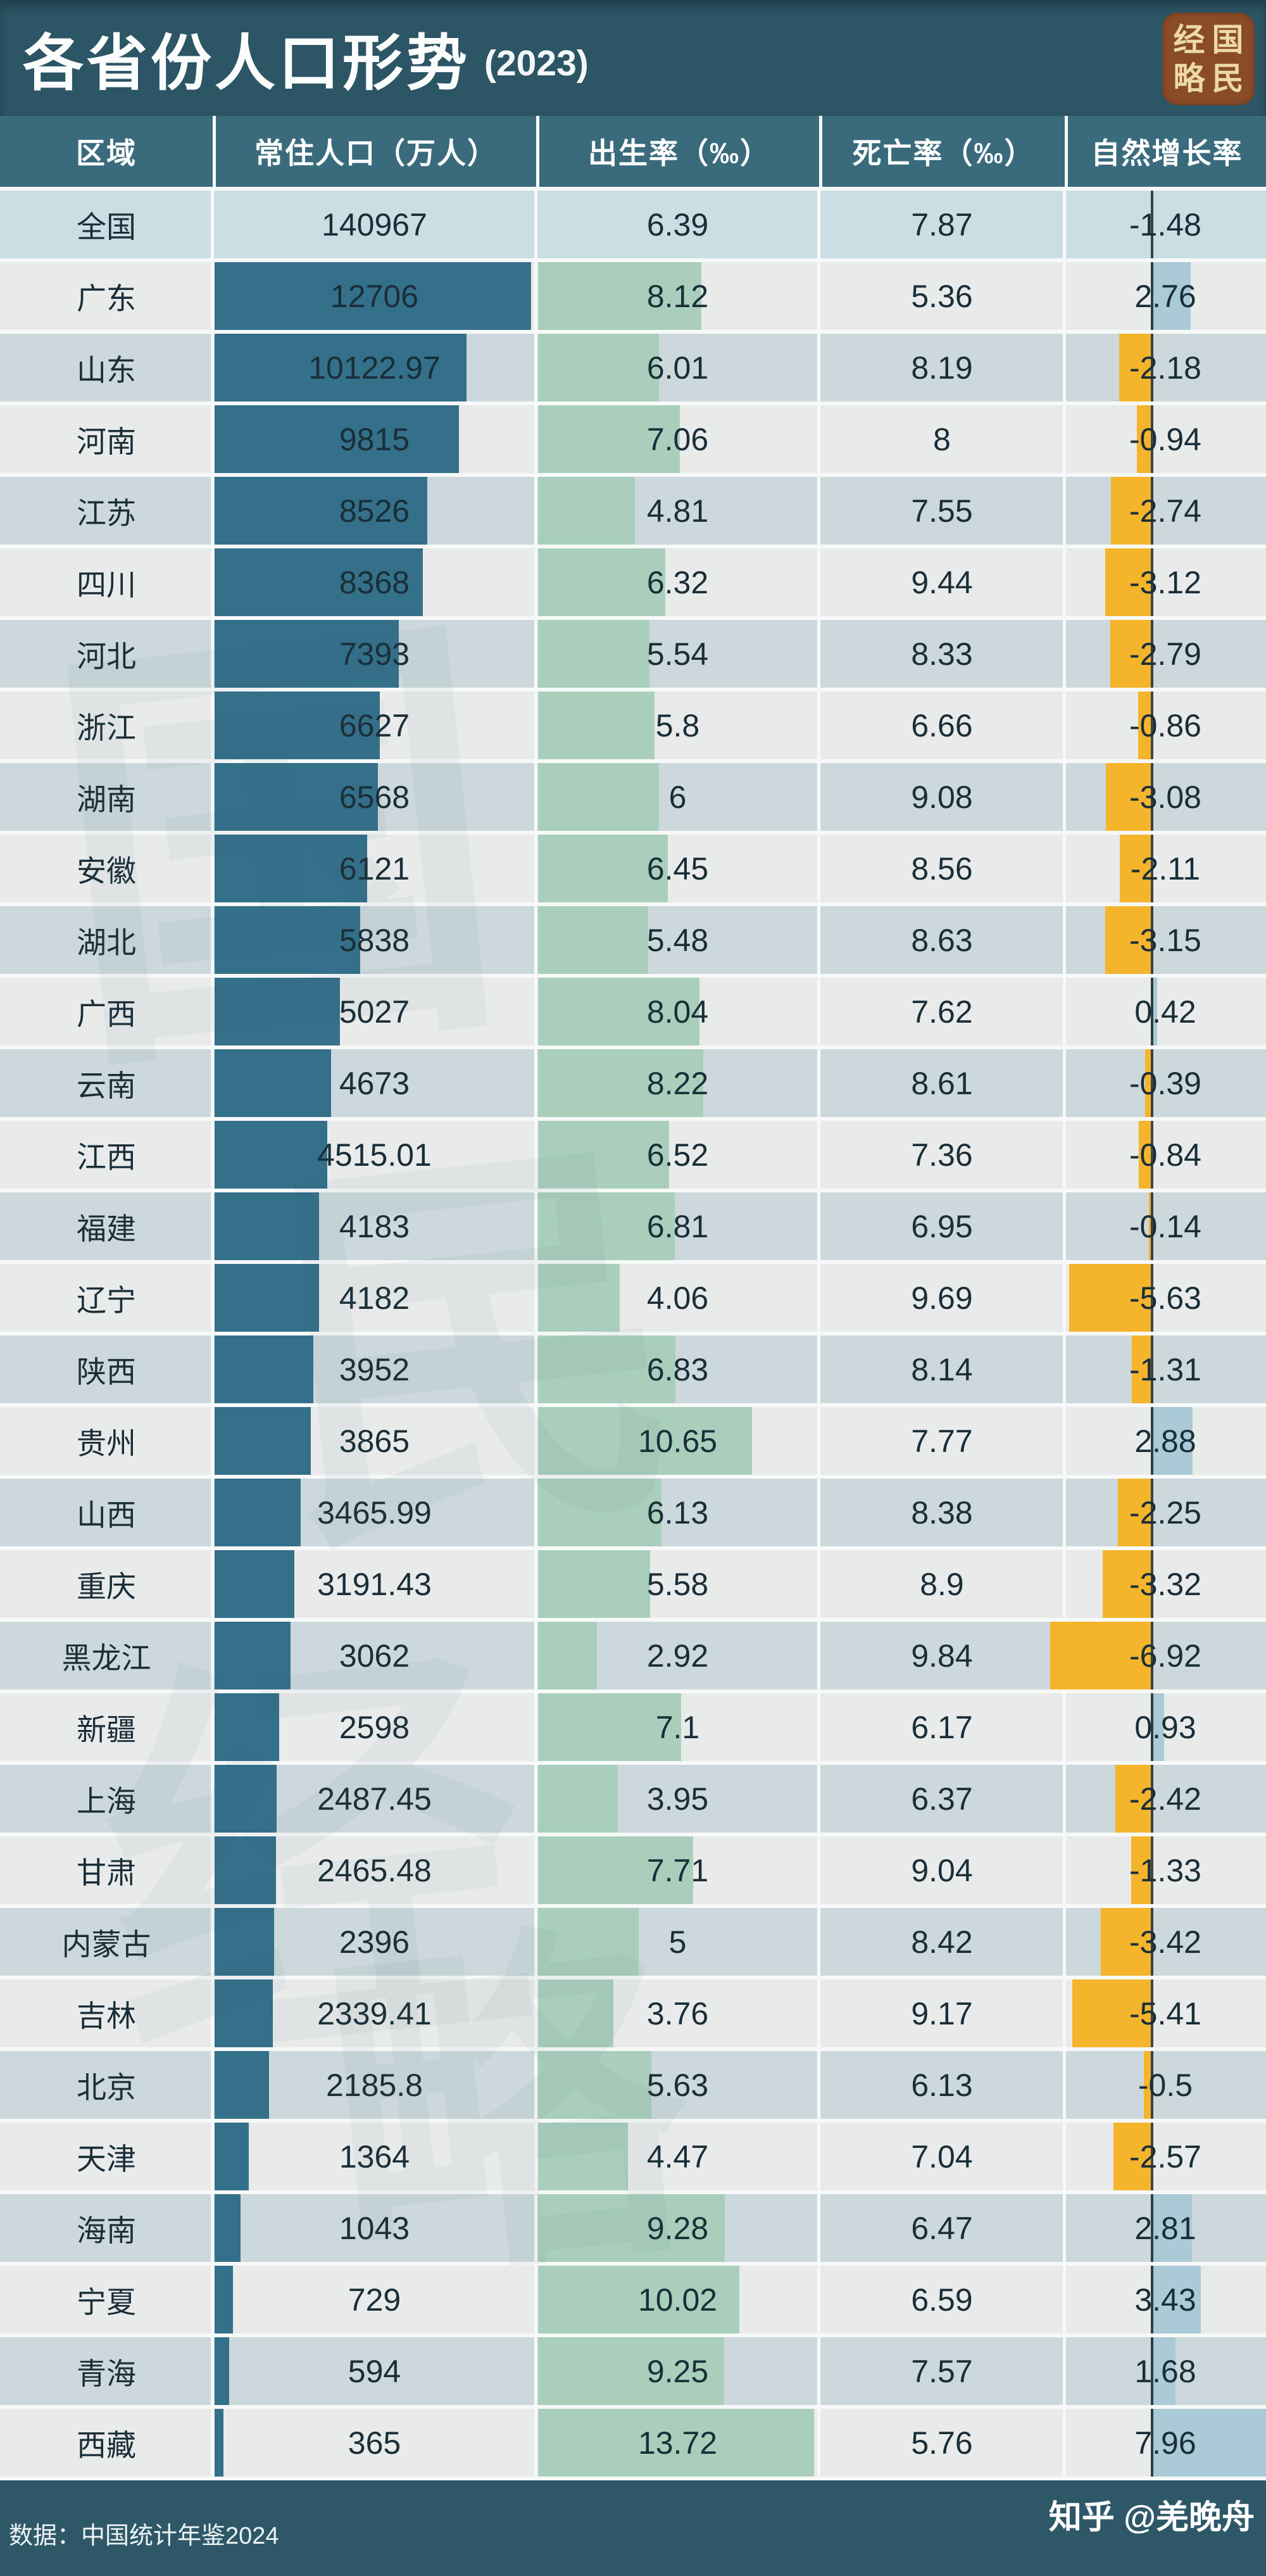 The image size is (1266, 2576). I want to click on birth-rate-value: 5.63, so click(677, 2085).